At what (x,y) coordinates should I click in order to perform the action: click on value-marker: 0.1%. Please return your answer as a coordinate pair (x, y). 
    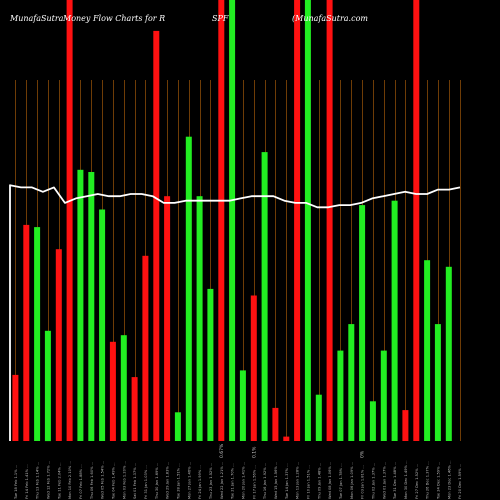
    Looking at the image, I should click on (254, 452).